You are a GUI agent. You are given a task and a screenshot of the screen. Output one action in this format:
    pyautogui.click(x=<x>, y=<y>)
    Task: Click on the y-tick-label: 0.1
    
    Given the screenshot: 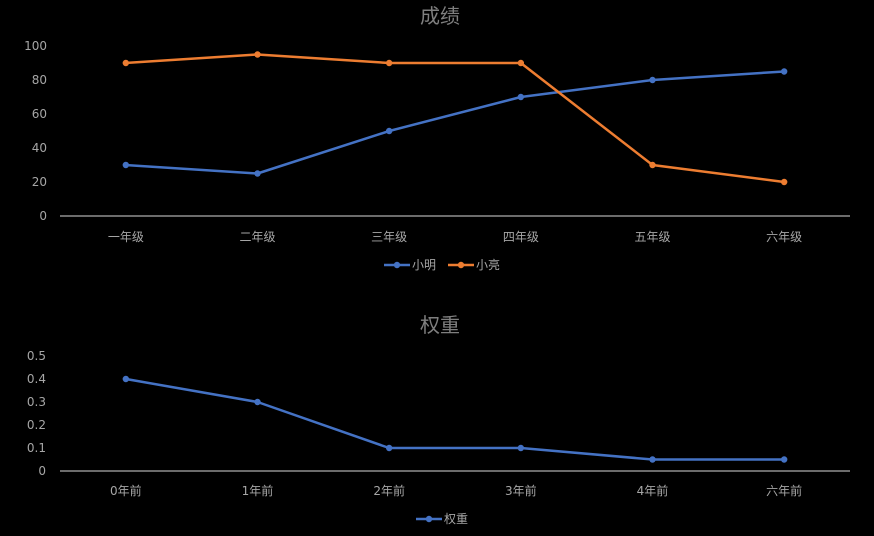 What is the action you would take?
    pyautogui.click(x=36, y=448)
    